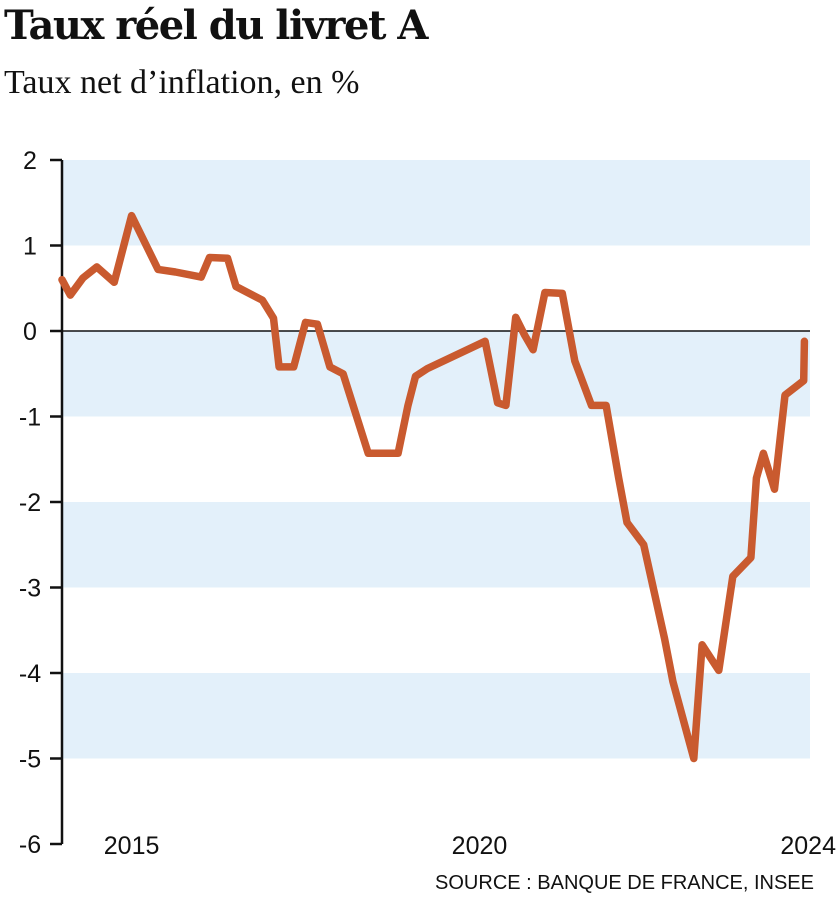  What do you see at coordinates (30, 760) in the screenshot?
I see `y-tick-label: -5` at bounding box center [30, 760].